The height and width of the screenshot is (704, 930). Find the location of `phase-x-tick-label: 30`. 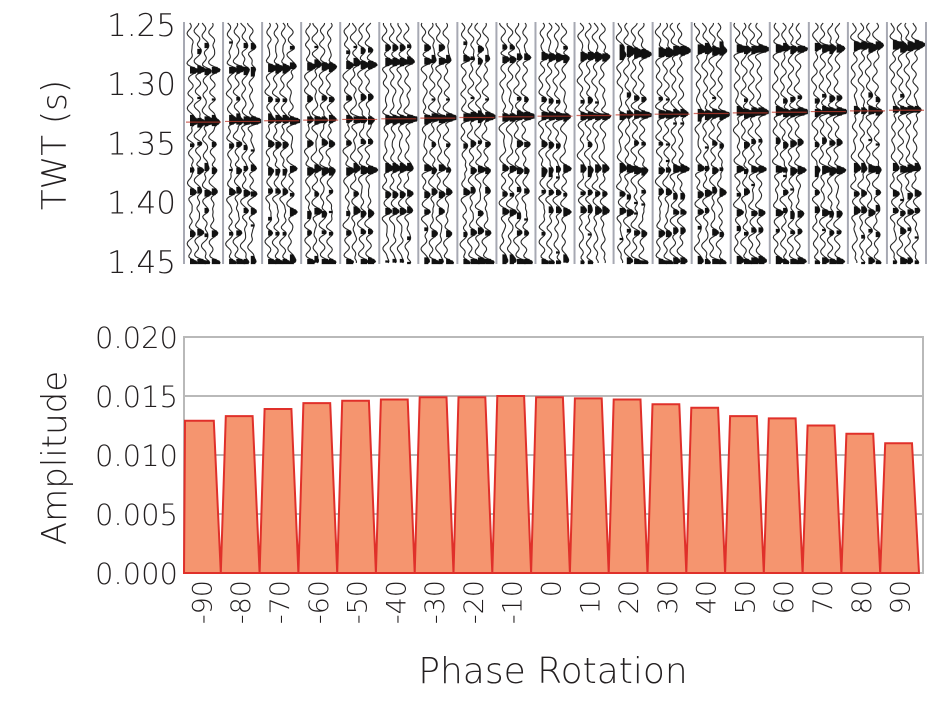

phase-x-tick-label: 30 is located at coordinates (668, 597).